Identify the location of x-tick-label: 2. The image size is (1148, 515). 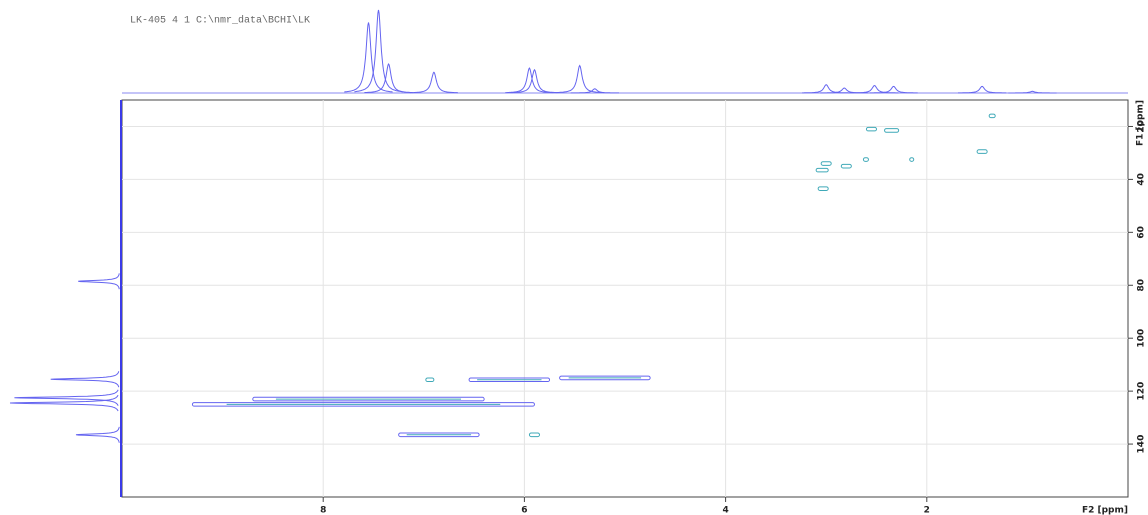
(927, 510).